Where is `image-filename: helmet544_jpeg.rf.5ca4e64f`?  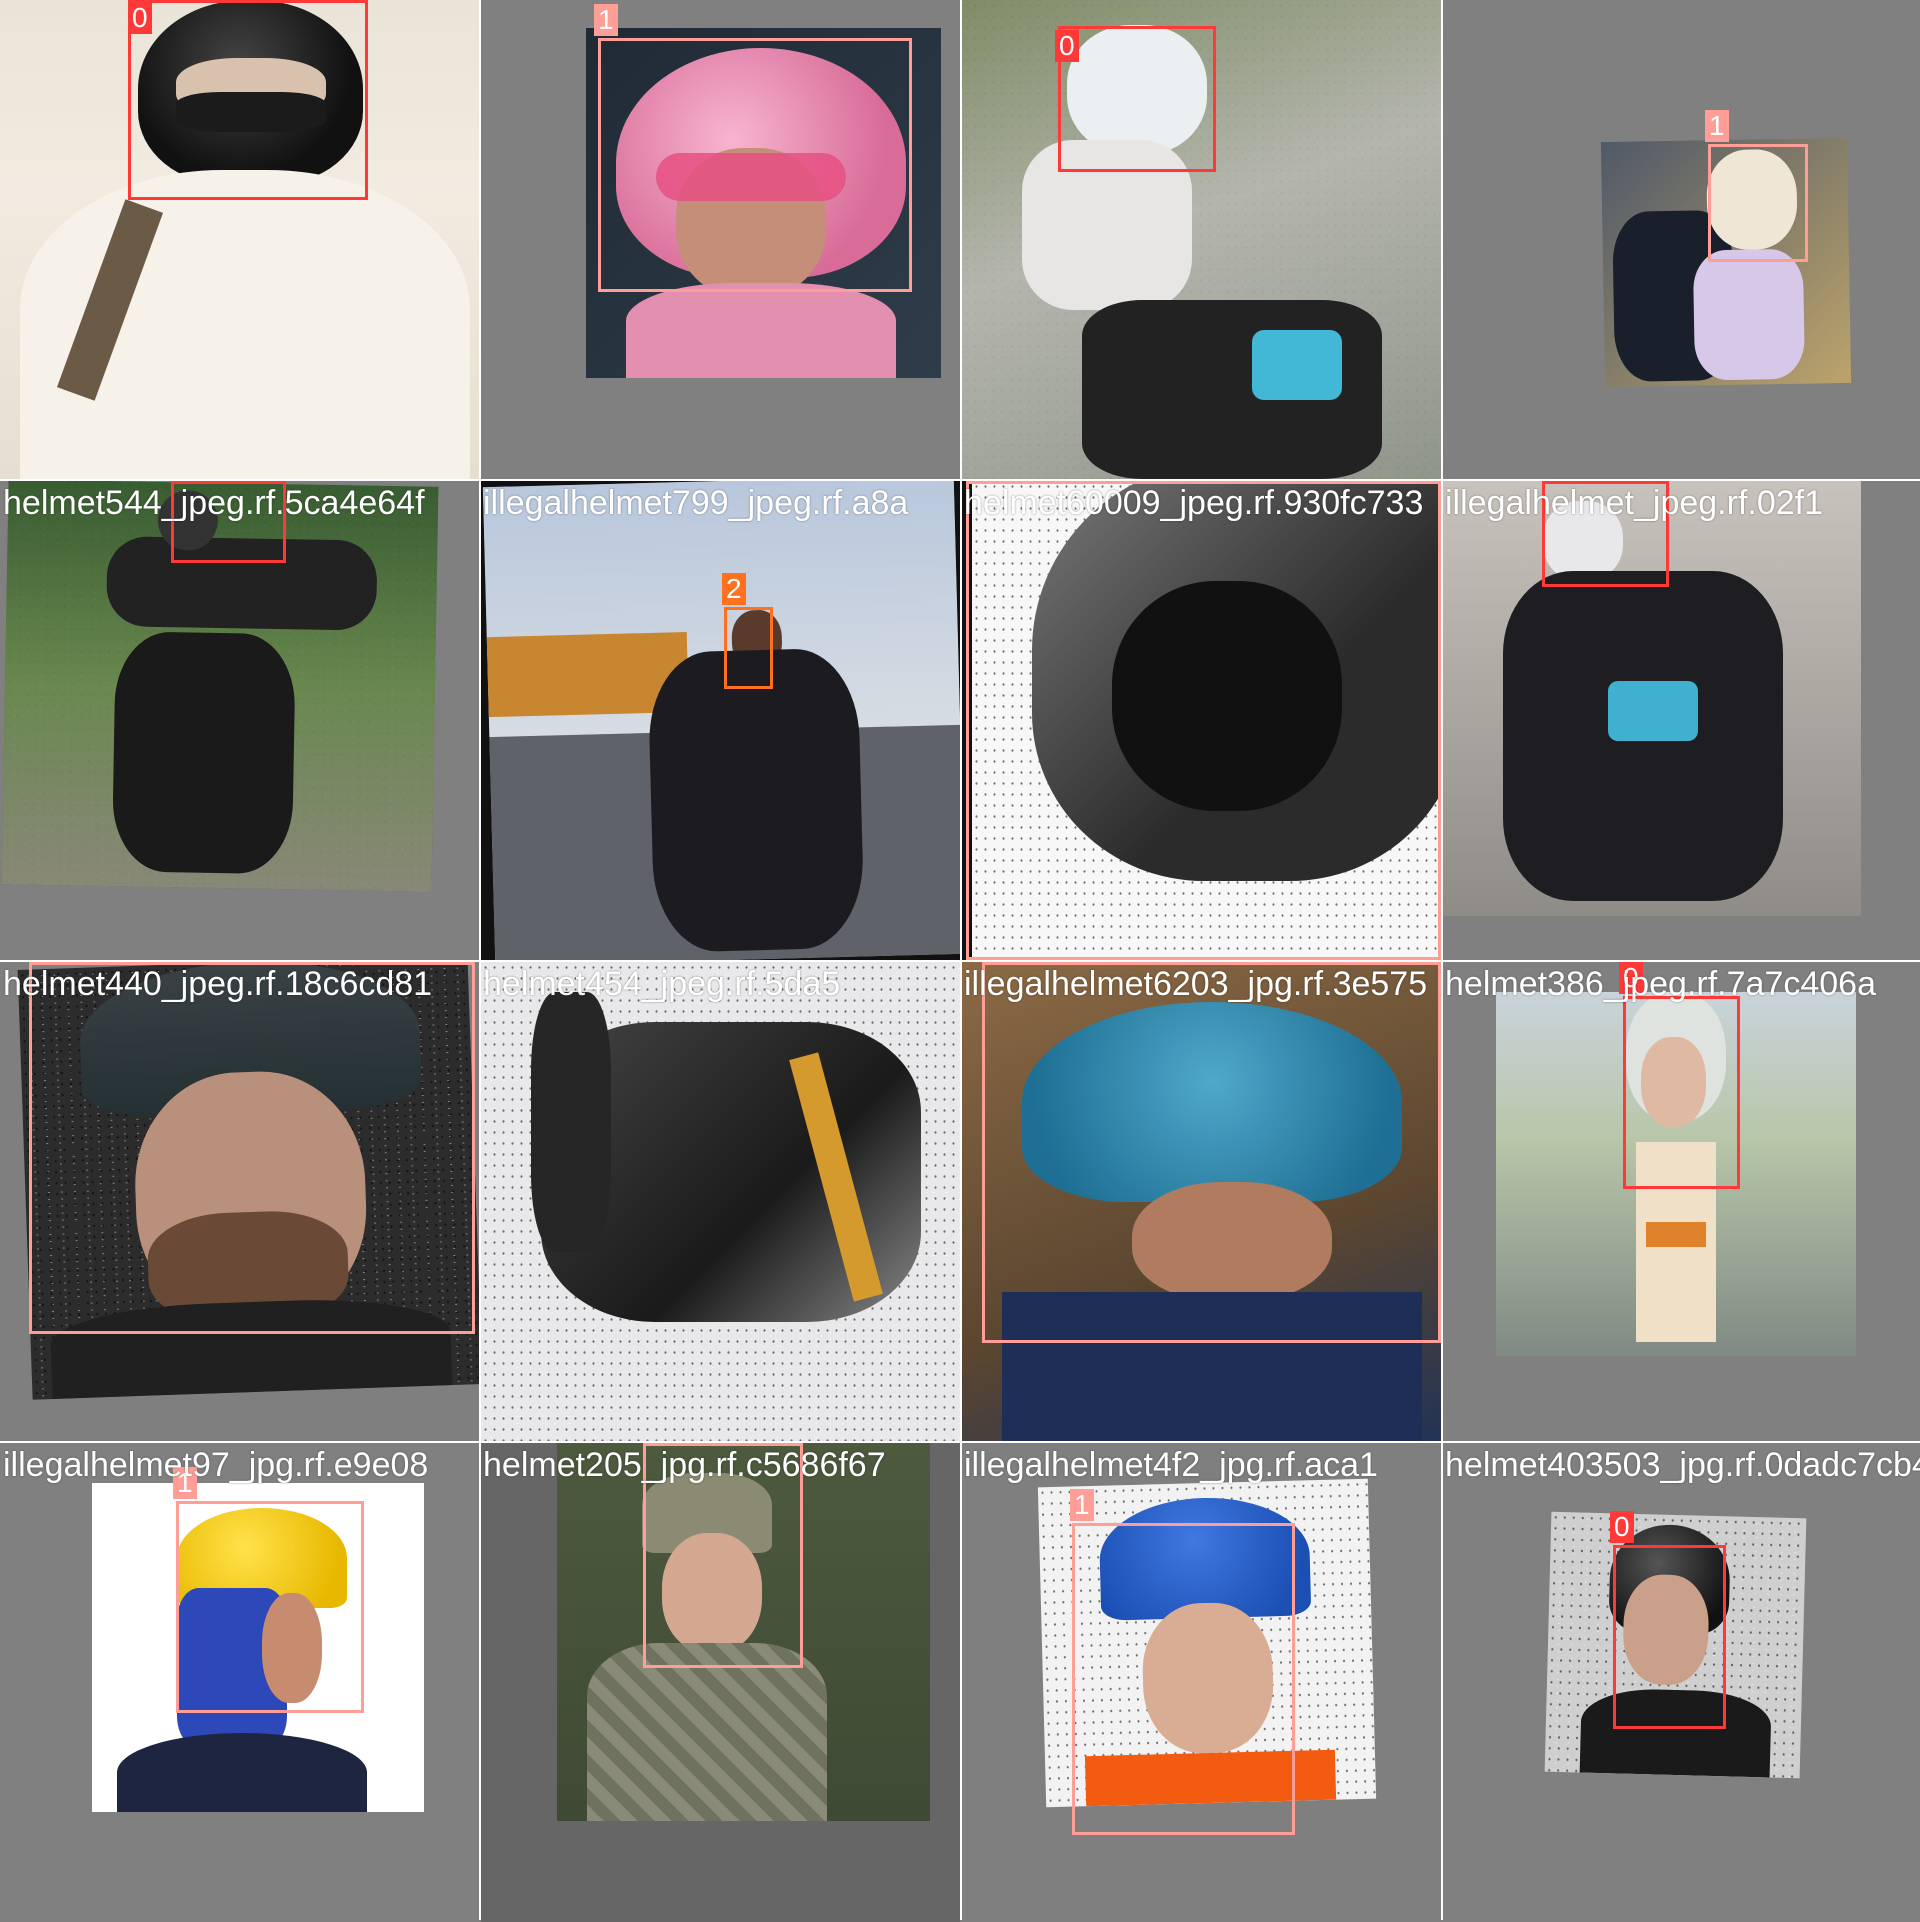
image-filename: helmet544_jpeg.rf.5ca4e64f is located at coordinates (214, 503).